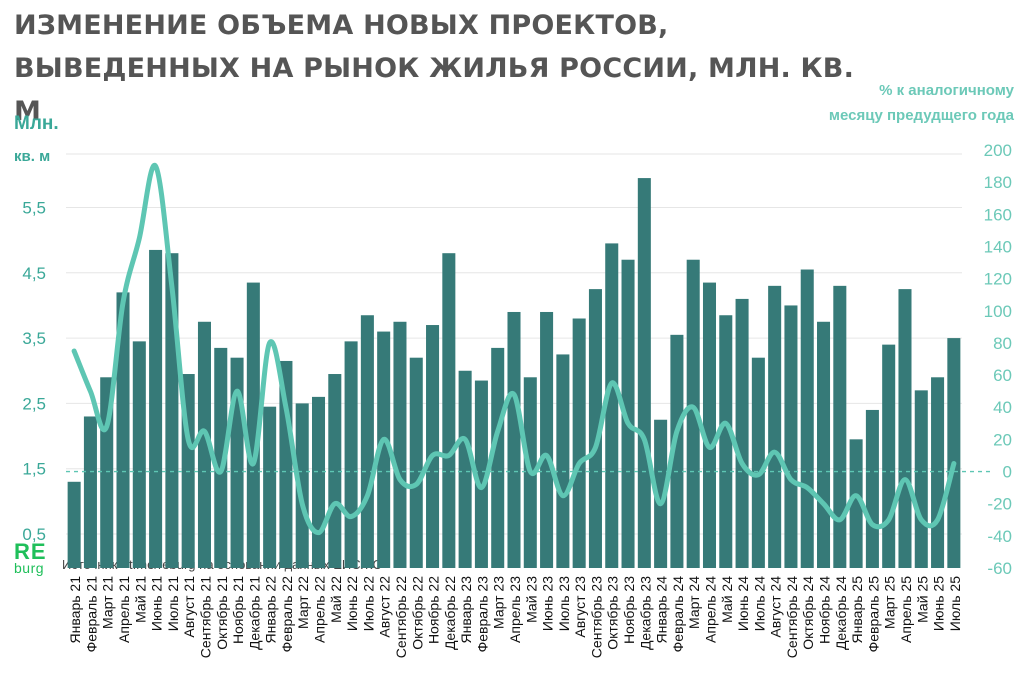 The height and width of the screenshot is (696, 1030). I want to click on x-tick-label: Январь 21, so click(75, 610).